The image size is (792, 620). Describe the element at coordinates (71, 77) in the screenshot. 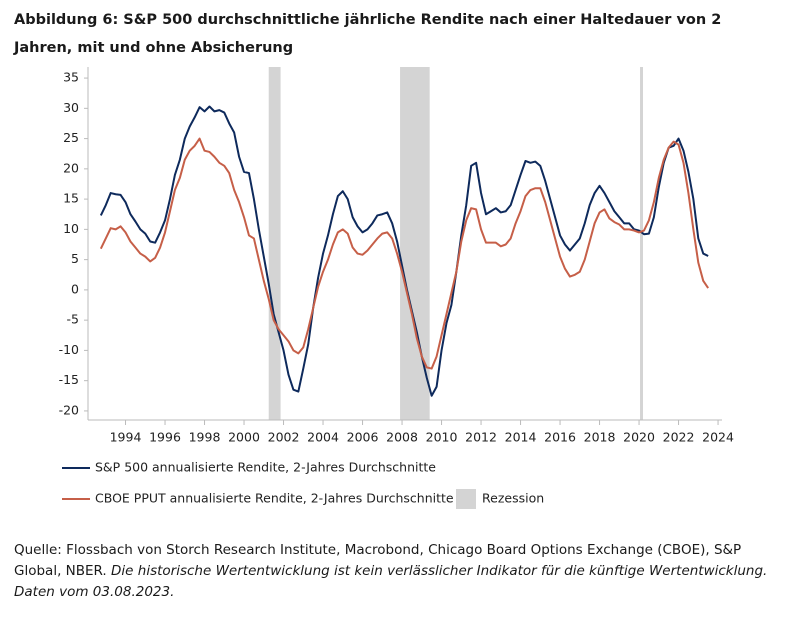

I see `y-tick-label: 35` at that location.